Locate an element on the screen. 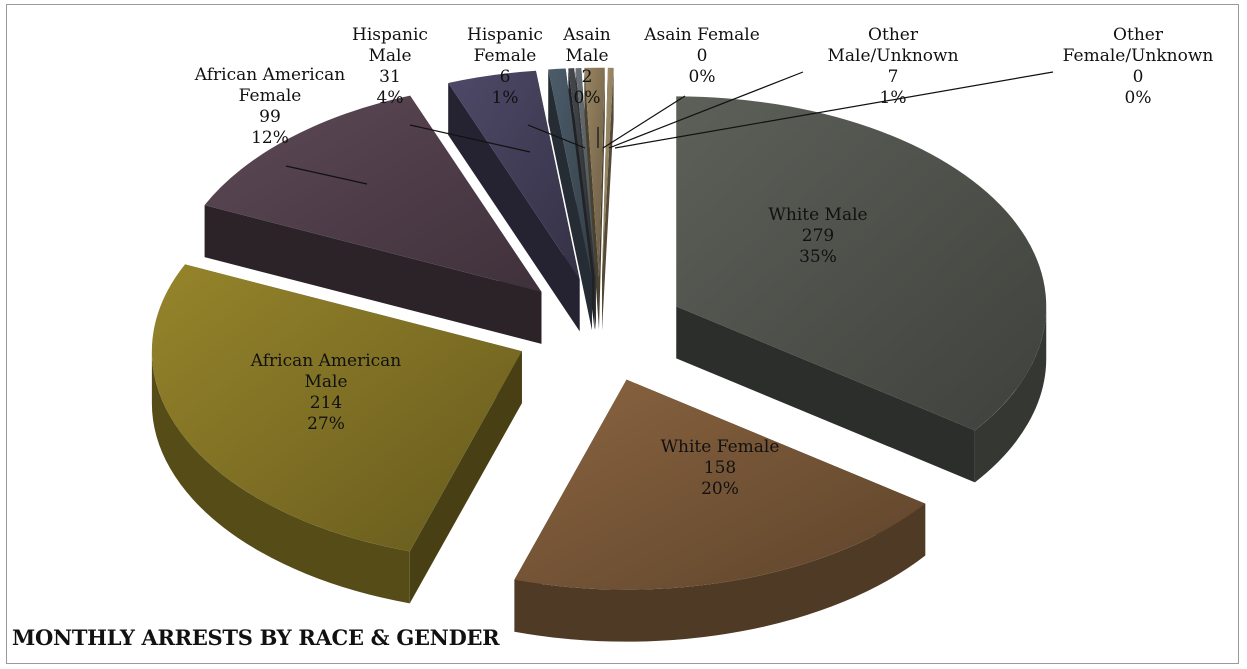 The width and height of the screenshot is (1247, 669). pie-slice-african-american-female is located at coordinates (373, 219).